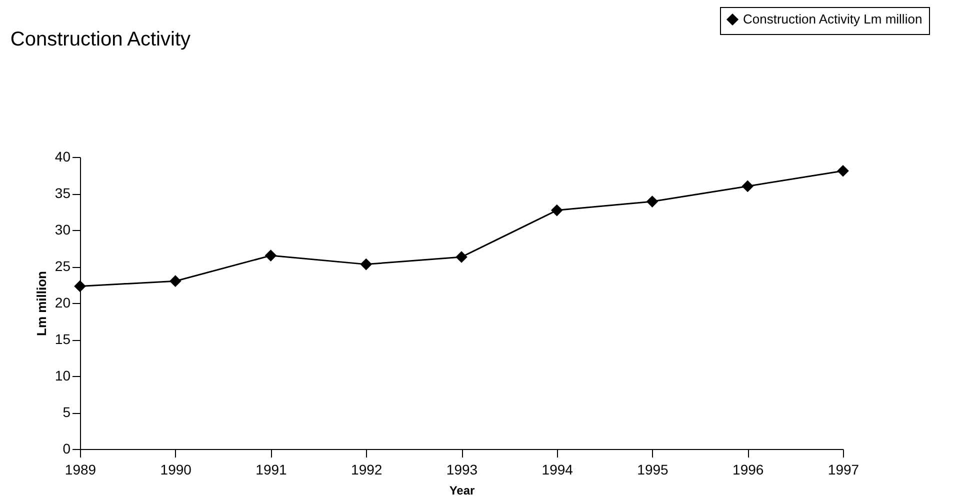 This screenshot has width=953, height=502. What do you see at coordinates (62, 193) in the screenshot?
I see `y-tick-label: 35` at bounding box center [62, 193].